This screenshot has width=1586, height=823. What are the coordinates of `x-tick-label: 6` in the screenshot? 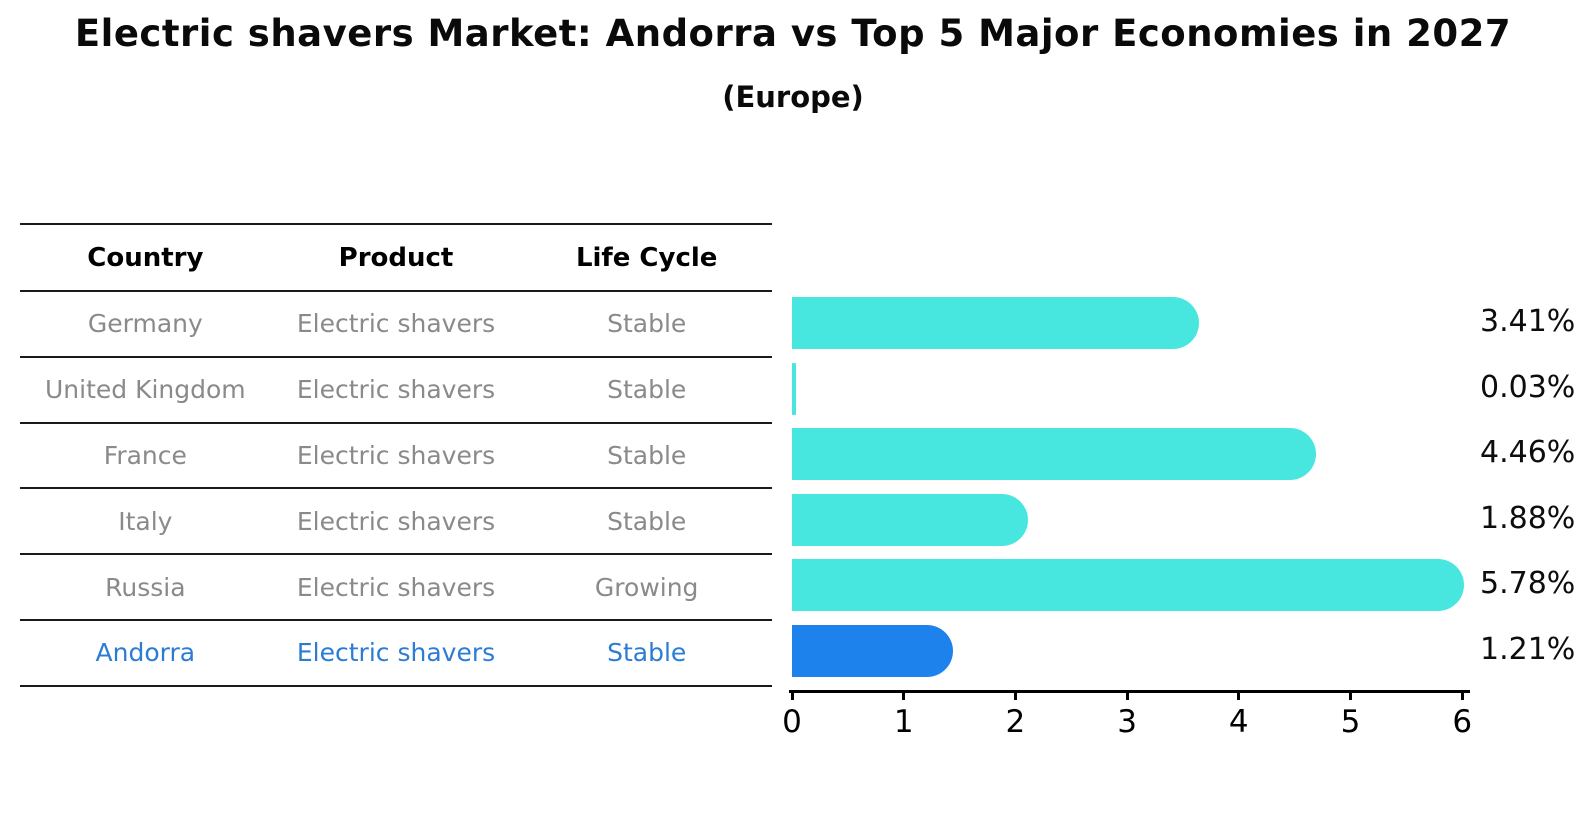 It's located at (1462, 722).